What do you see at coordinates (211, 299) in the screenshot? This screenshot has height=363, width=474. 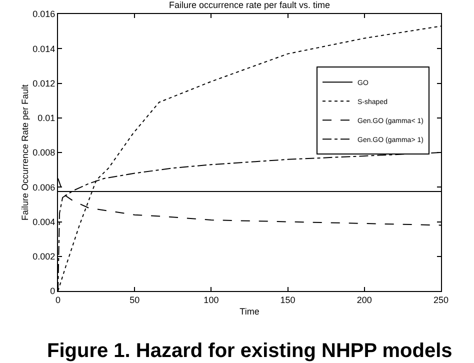 I see `x-tick-label: 100` at bounding box center [211, 299].